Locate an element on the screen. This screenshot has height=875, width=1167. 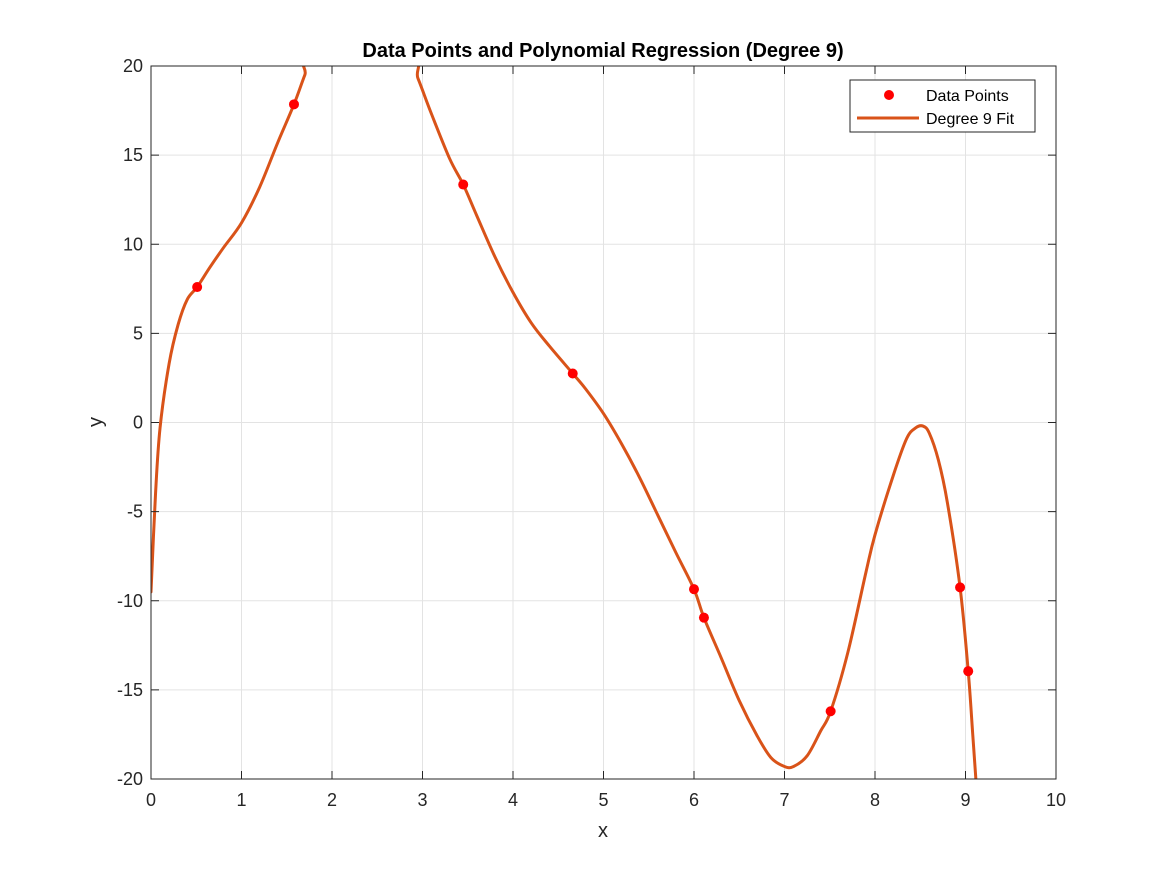
x-tick-label: 10 is located at coordinates (1056, 800).